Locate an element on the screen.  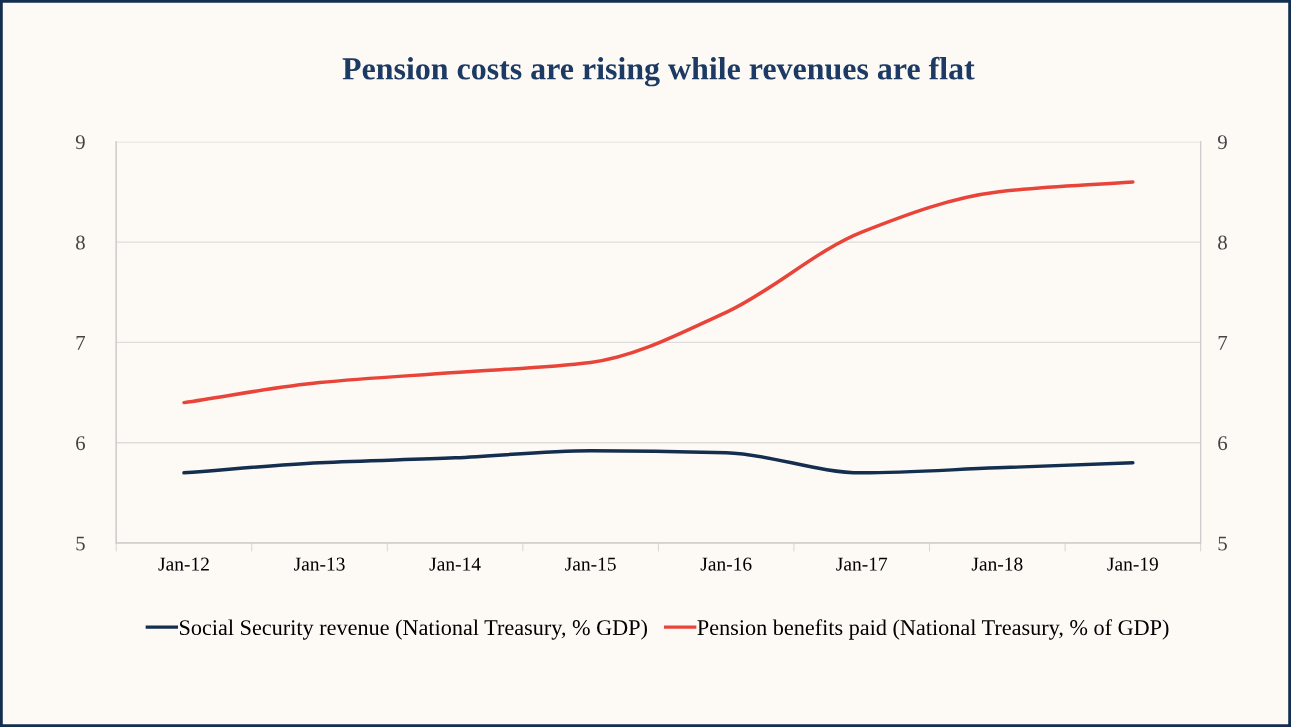
x-tick-label: Jan-13 is located at coordinates (319, 564).